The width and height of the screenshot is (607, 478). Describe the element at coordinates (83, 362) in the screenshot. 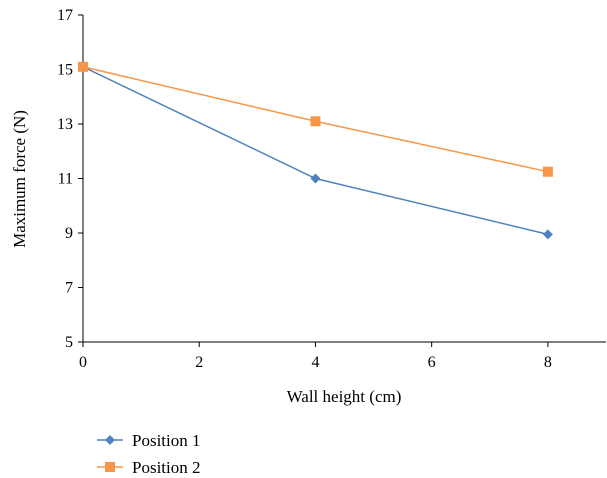

I see `x-tick-label: 0` at that location.